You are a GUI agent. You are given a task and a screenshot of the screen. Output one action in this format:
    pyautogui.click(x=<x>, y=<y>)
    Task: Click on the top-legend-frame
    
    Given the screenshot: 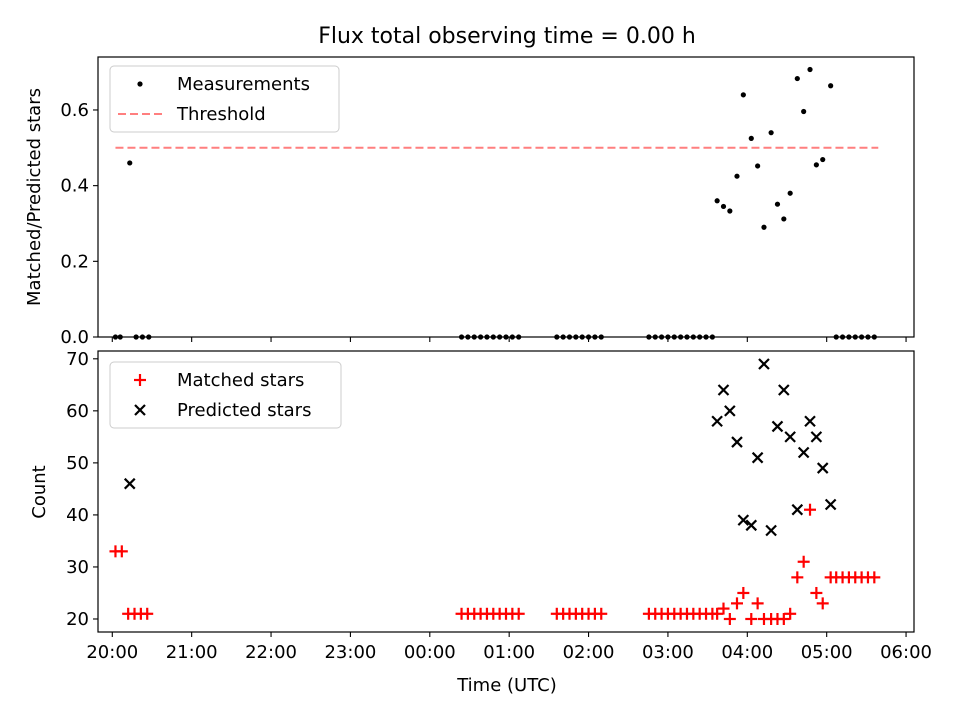 What is the action you would take?
    pyautogui.click(x=224, y=99)
    